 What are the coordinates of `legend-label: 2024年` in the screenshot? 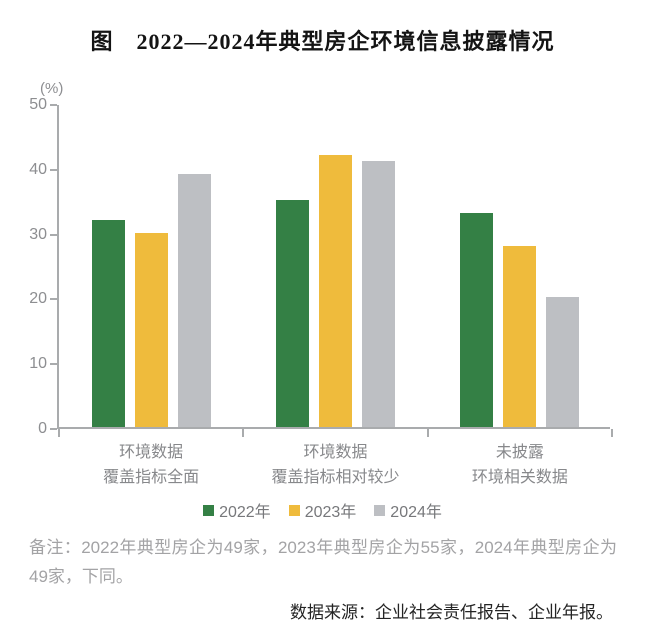 It's located at (416, 512).